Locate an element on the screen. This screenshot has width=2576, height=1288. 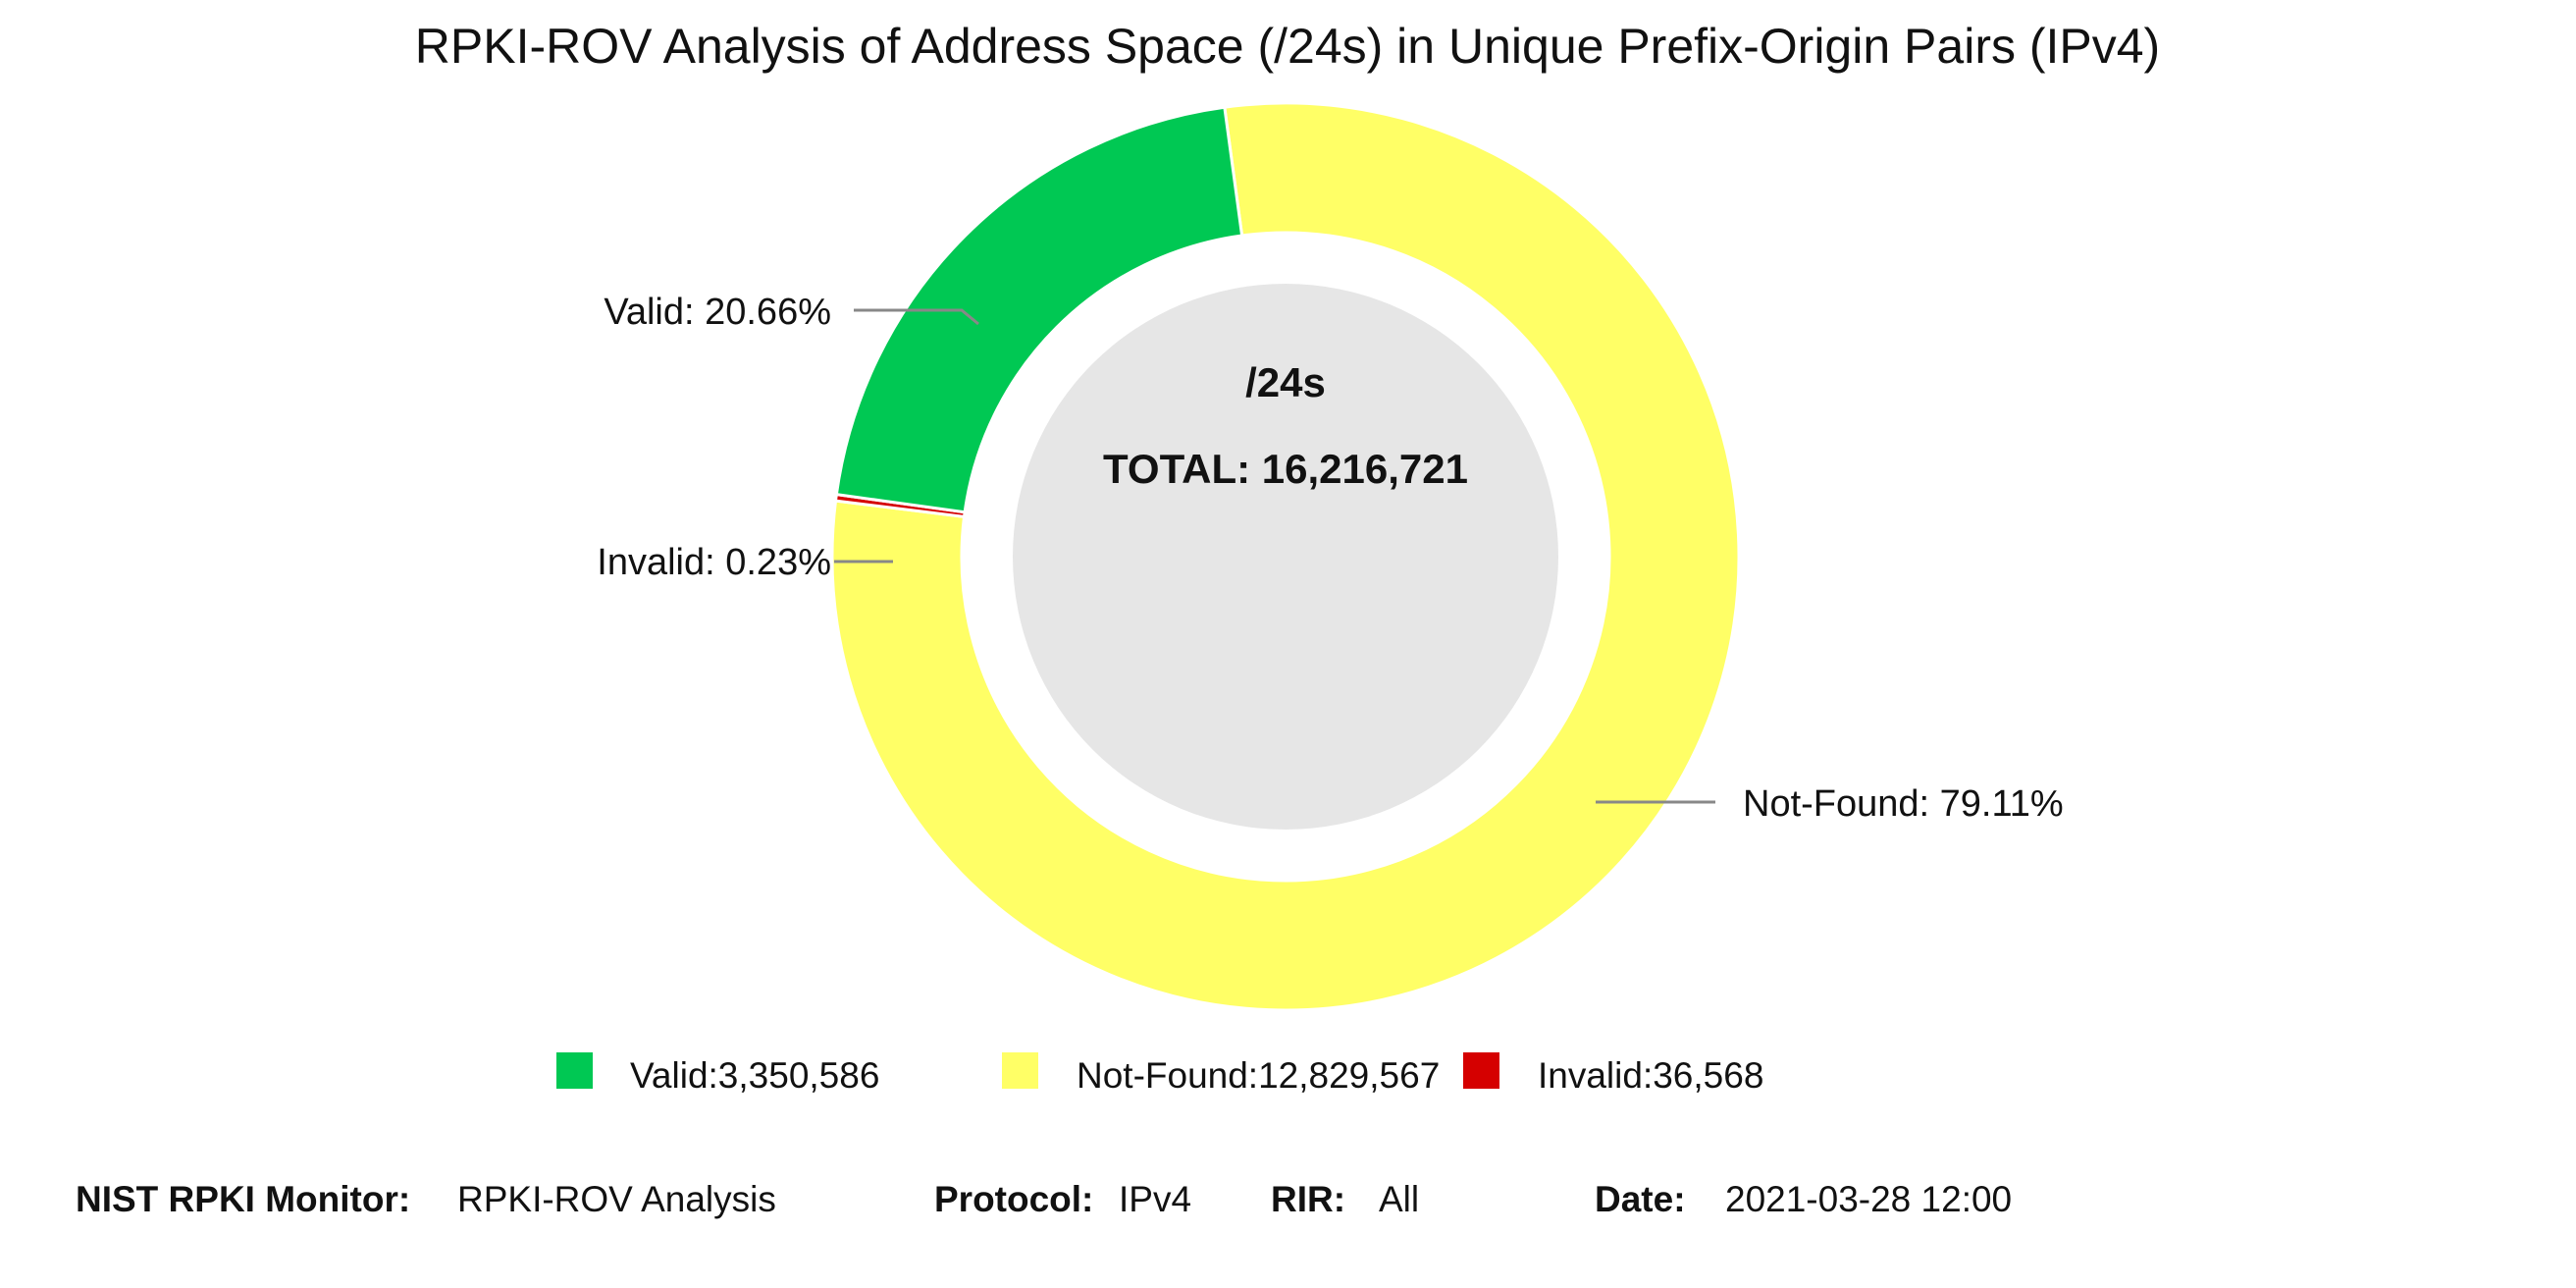
slice-label-valid: Valid: 20.66% is located at coordinates (717, 312).